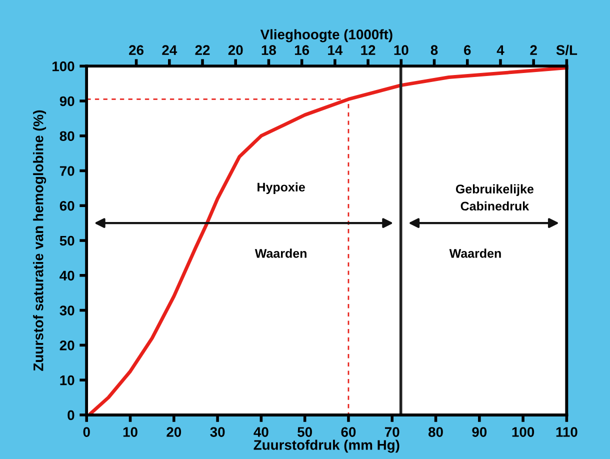 The width and height of the screenshot is (610, 459). What do you see at coordinates (174, 432) in the screenshot?
I see `x-tick-label: 20` at bounding box center [174, 432].